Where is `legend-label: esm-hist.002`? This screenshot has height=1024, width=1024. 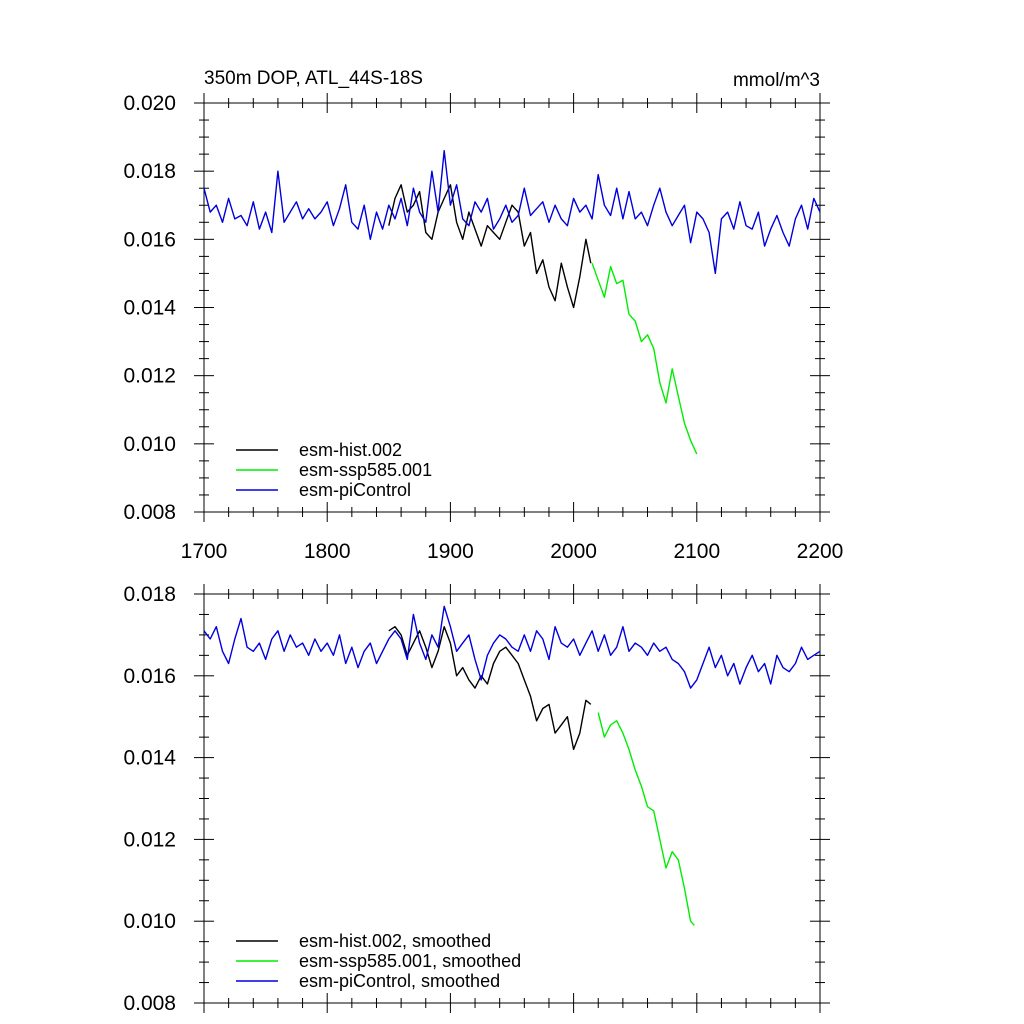 legend-label: esm-hist.002 is located at coordinates (350, 450).